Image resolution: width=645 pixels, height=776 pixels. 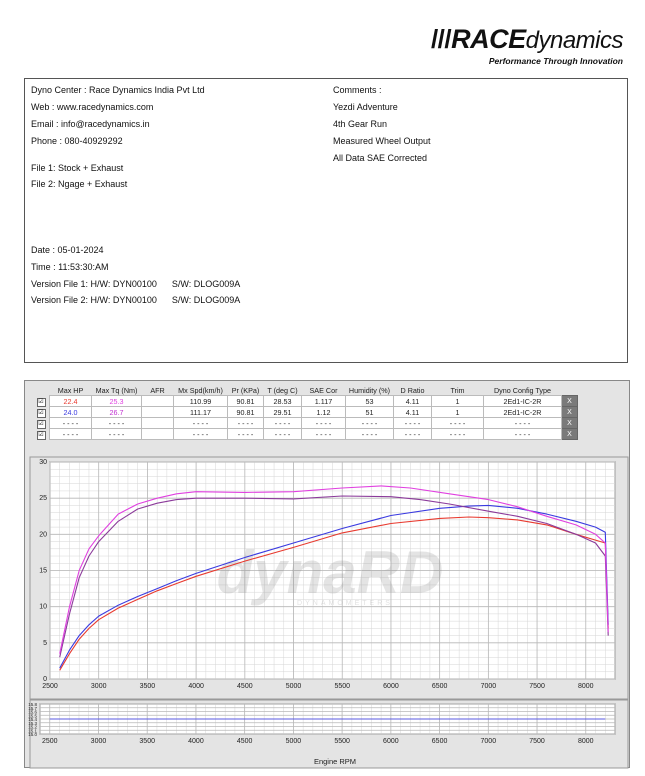 What do you see at coordinates (522, 434) in the screenshot?
I see `cell-config: - - - -` at bounding box center [522, 434].